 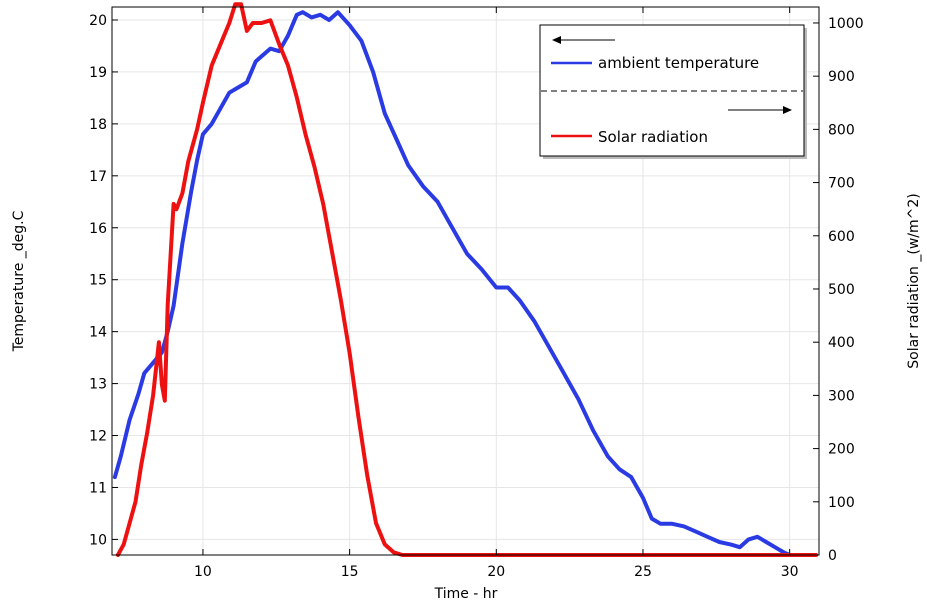 What do you see at coordinates (98, 488) in the screenshot?
I see `y-left-tick-label: 11` at bounding box center [98, 488].